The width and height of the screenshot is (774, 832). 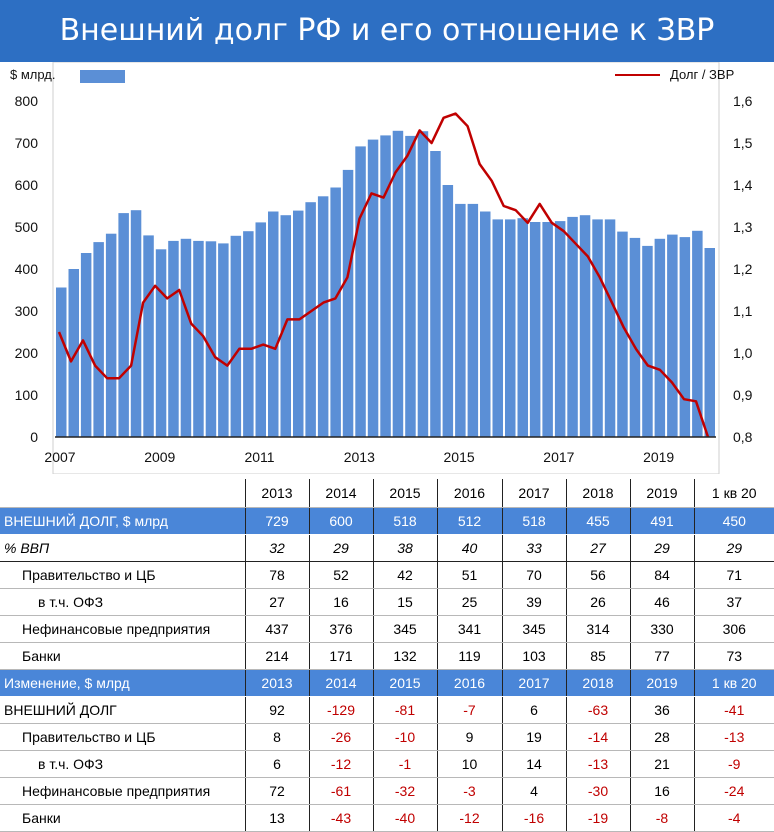 I want to click on value-cell: -24, so click(x=733, y=791).